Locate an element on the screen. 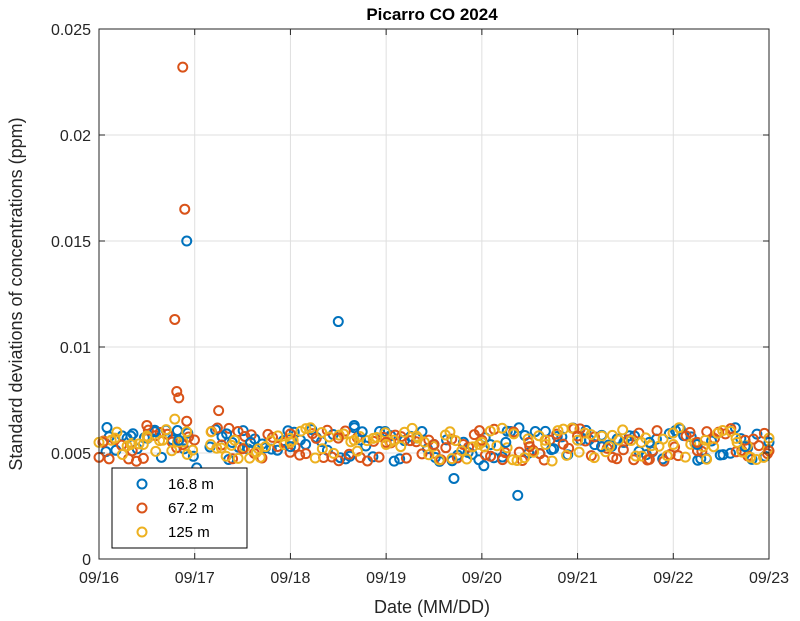 The height and width of the screenshot is (621, 800). y-tick-label: 0.015 is located at coordinates (71, 242).